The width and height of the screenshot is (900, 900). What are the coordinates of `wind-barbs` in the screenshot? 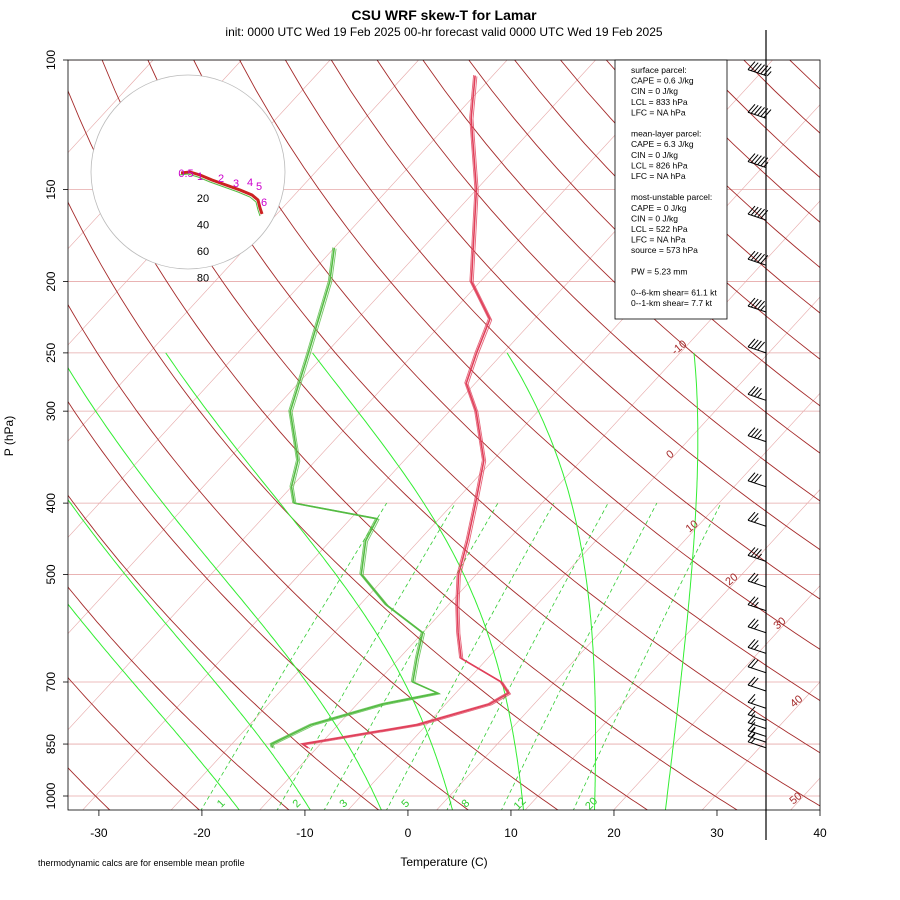 It's located at (759, 435).